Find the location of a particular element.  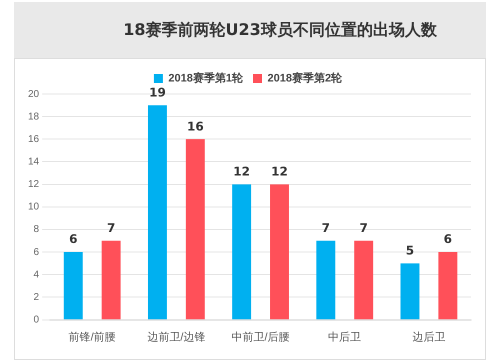

y-tick-label: 16 is located at coordinates (34, 139).